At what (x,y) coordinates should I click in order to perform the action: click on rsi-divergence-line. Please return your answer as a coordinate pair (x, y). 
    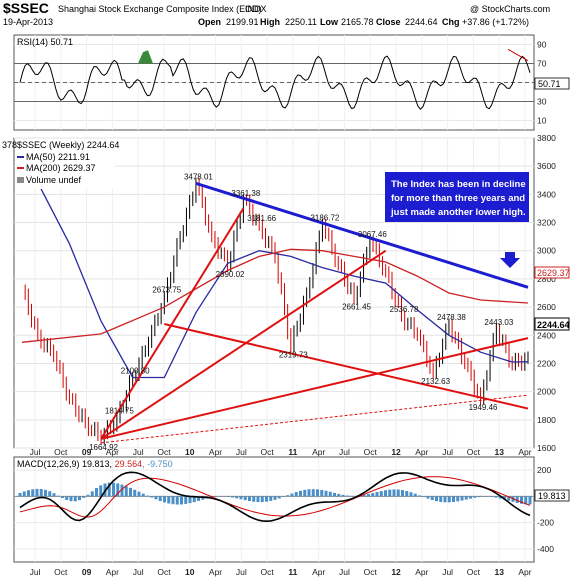
    Looking at the image, I should click on (518, 55).